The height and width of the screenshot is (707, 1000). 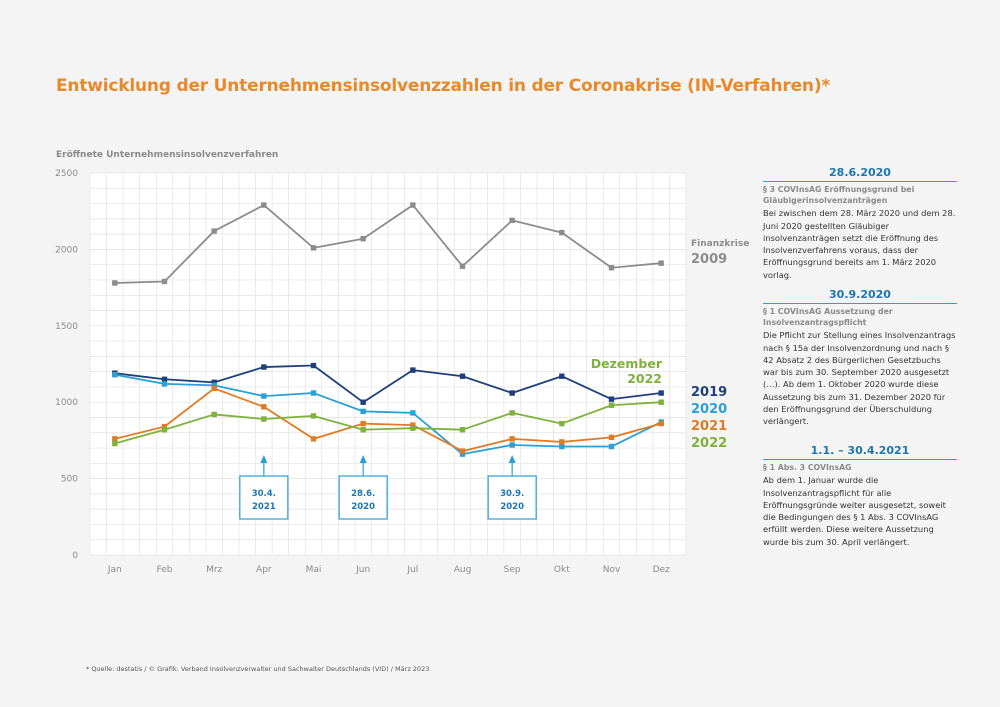 I want to click on series-label-2021: 2021, so click(x=709, y=426).